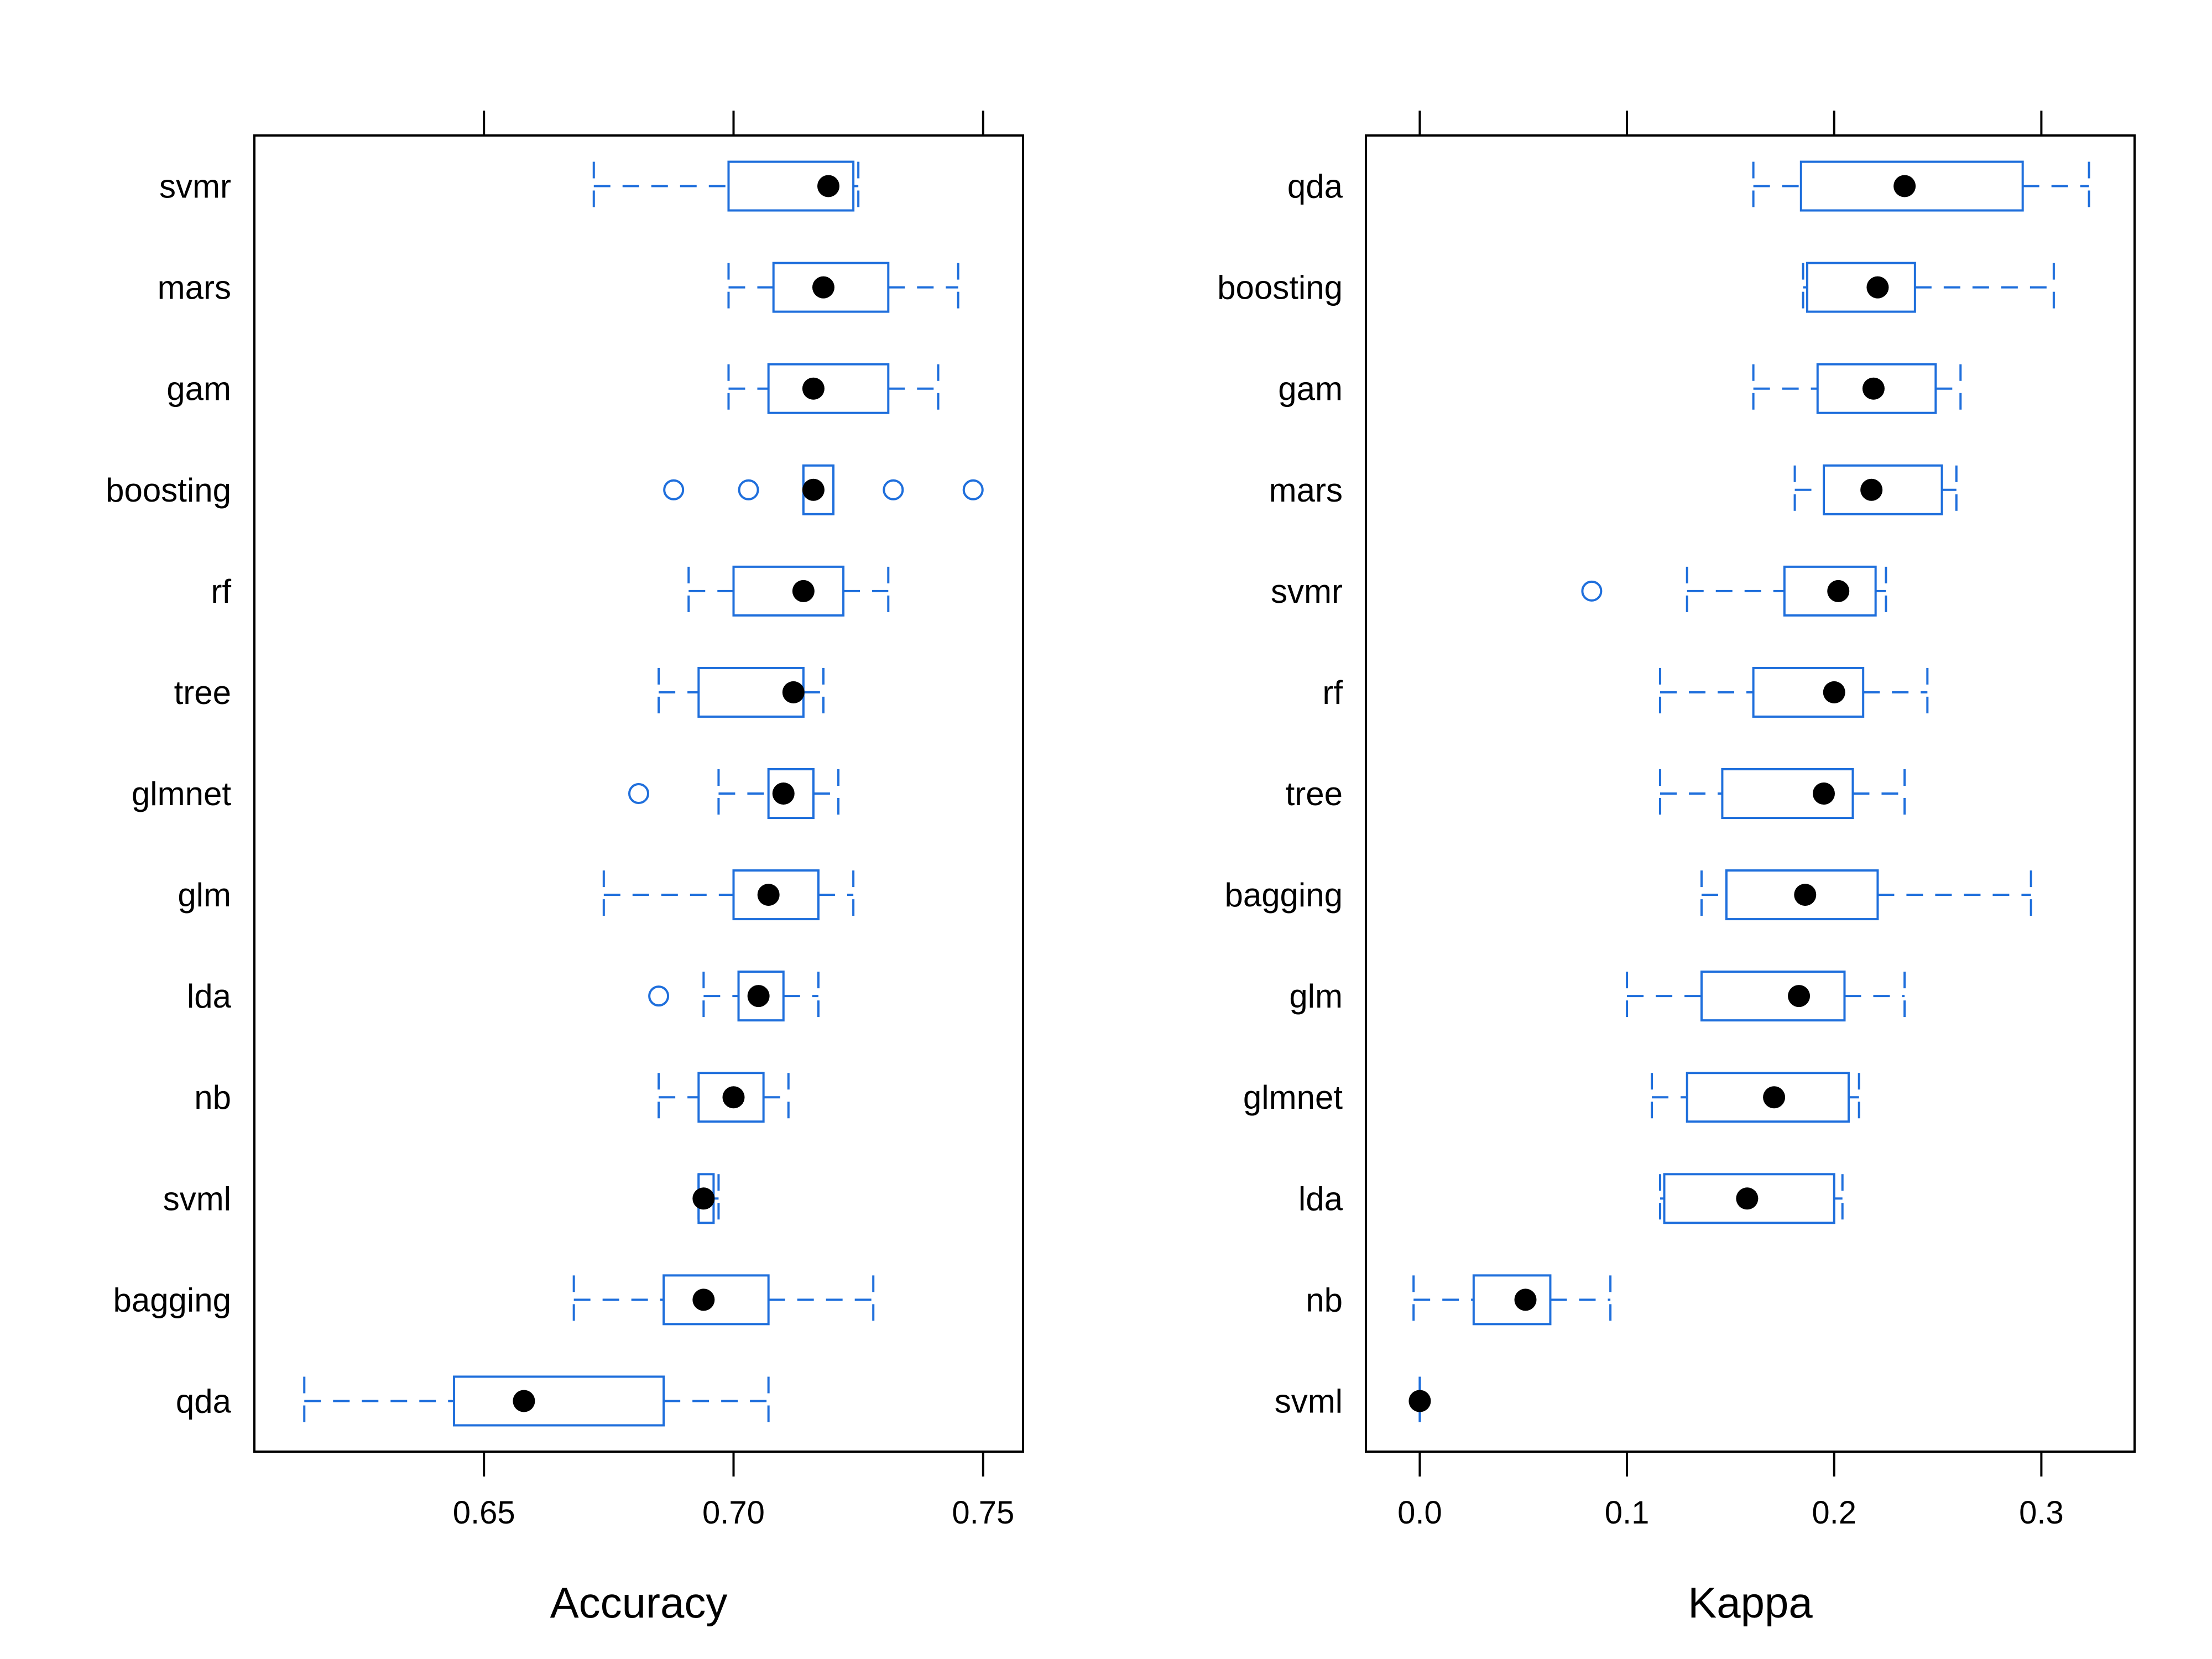 Image resolution: width=2212 pixels, height=1659 pixels. What do you see at coordinates (1579, 591) in the screenshot?
I see `box-row-svmr: svmr` at bounding box center [1579, 591].